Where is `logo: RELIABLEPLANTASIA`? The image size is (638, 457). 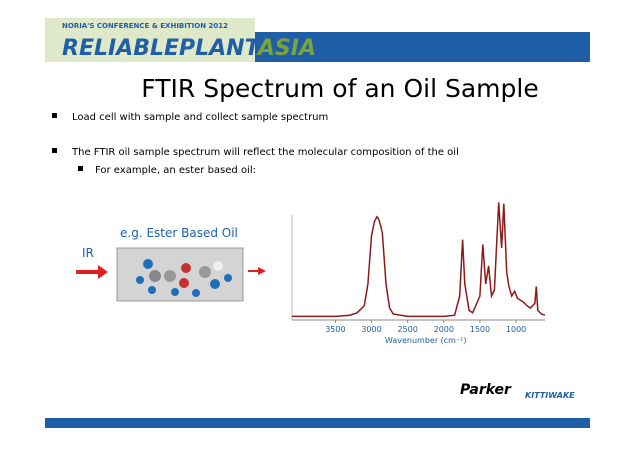
logo: RELIABLEPLANTASIA is located at coordinates (189, 48).